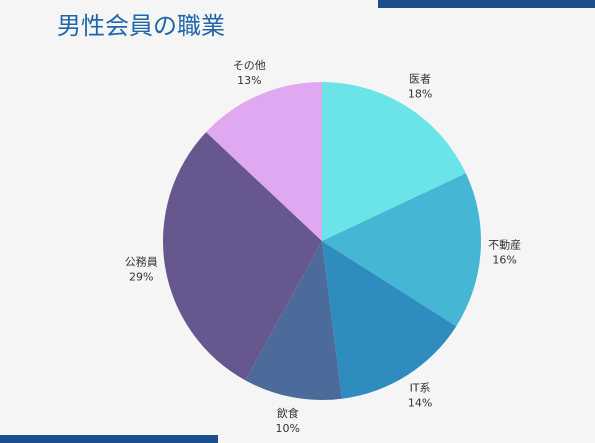 This screenshot has height=443, width=595. Describe the element at coordinates (486, 4) in the screenshot. I see `top-bar` at that location.